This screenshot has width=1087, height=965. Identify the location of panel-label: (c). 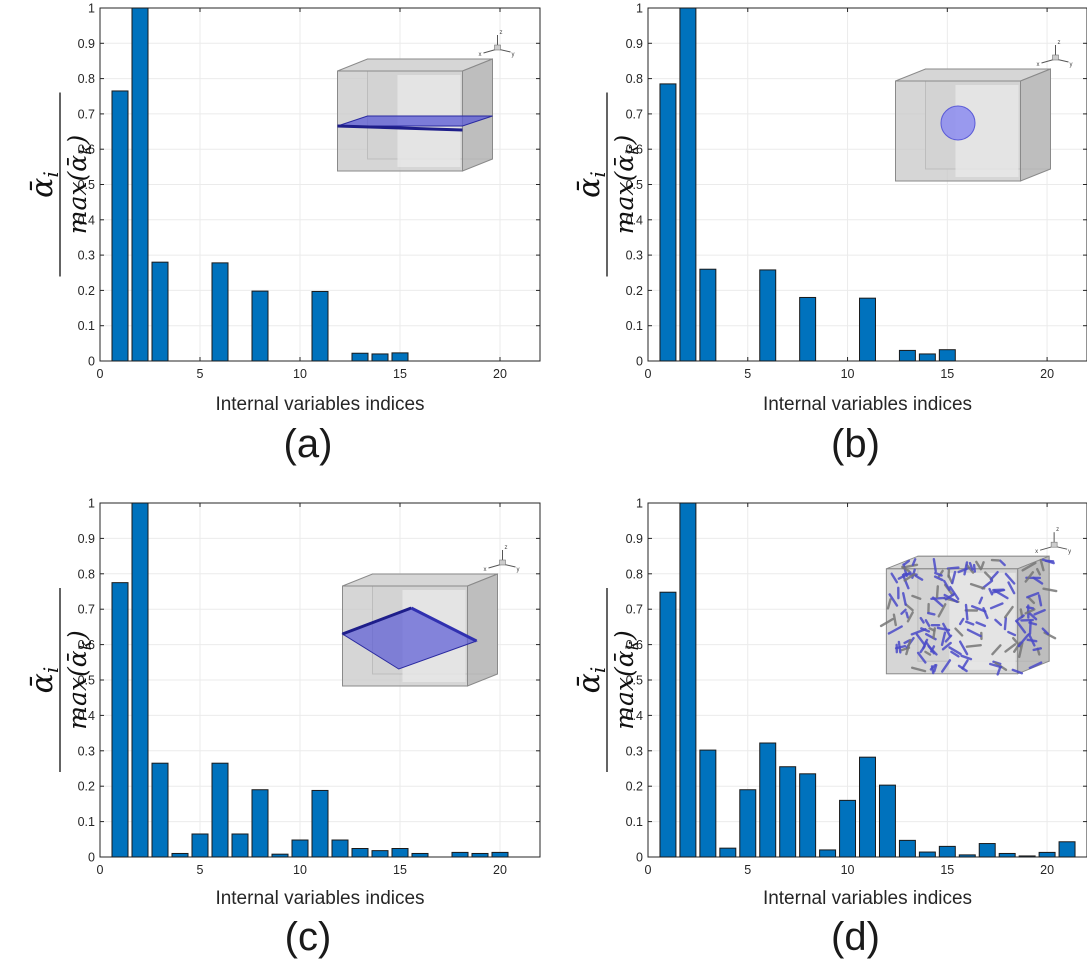
(308, 937).